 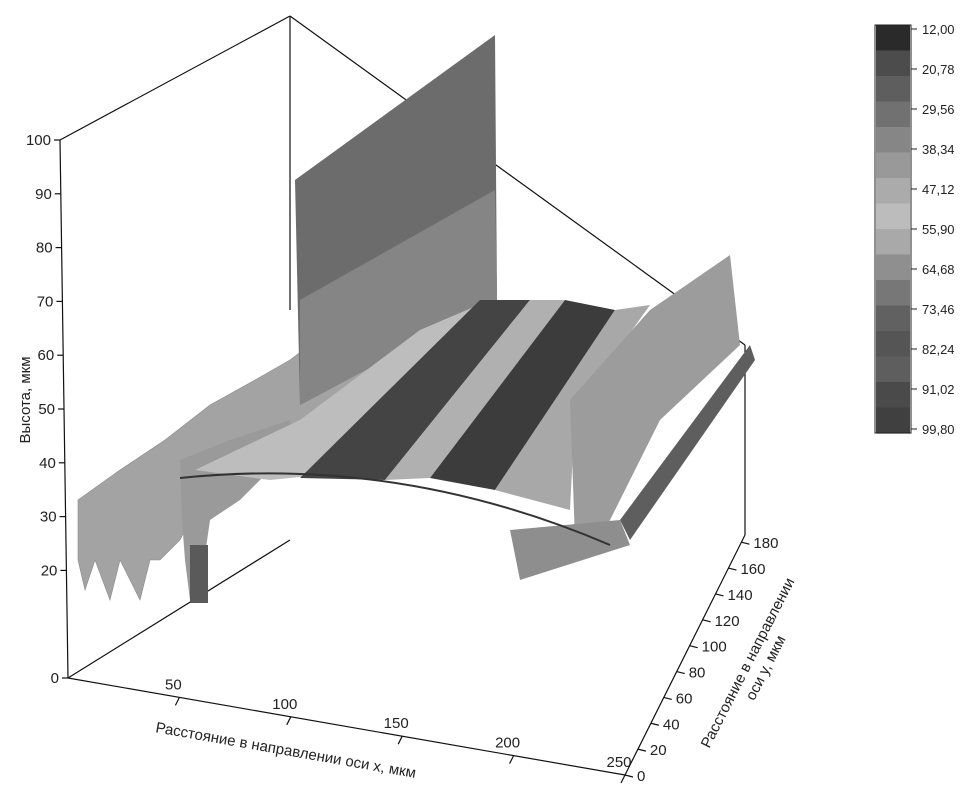 What do you see at coordinates (47, 463) in the screenshot?
I see `z-tick-label: 40` at bounding box center [47, 463].